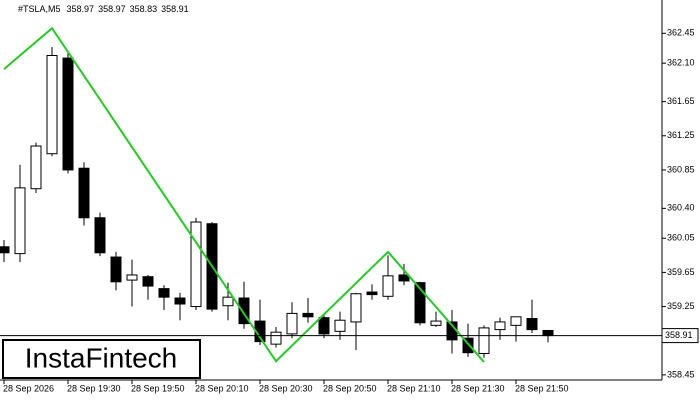 Image resolution: width=700 pixels, height=400 pixels. Describe the element at coordinates (28, 388) in the screenshot. I see `x-tick-label: 28 Sep 2026` at that location.